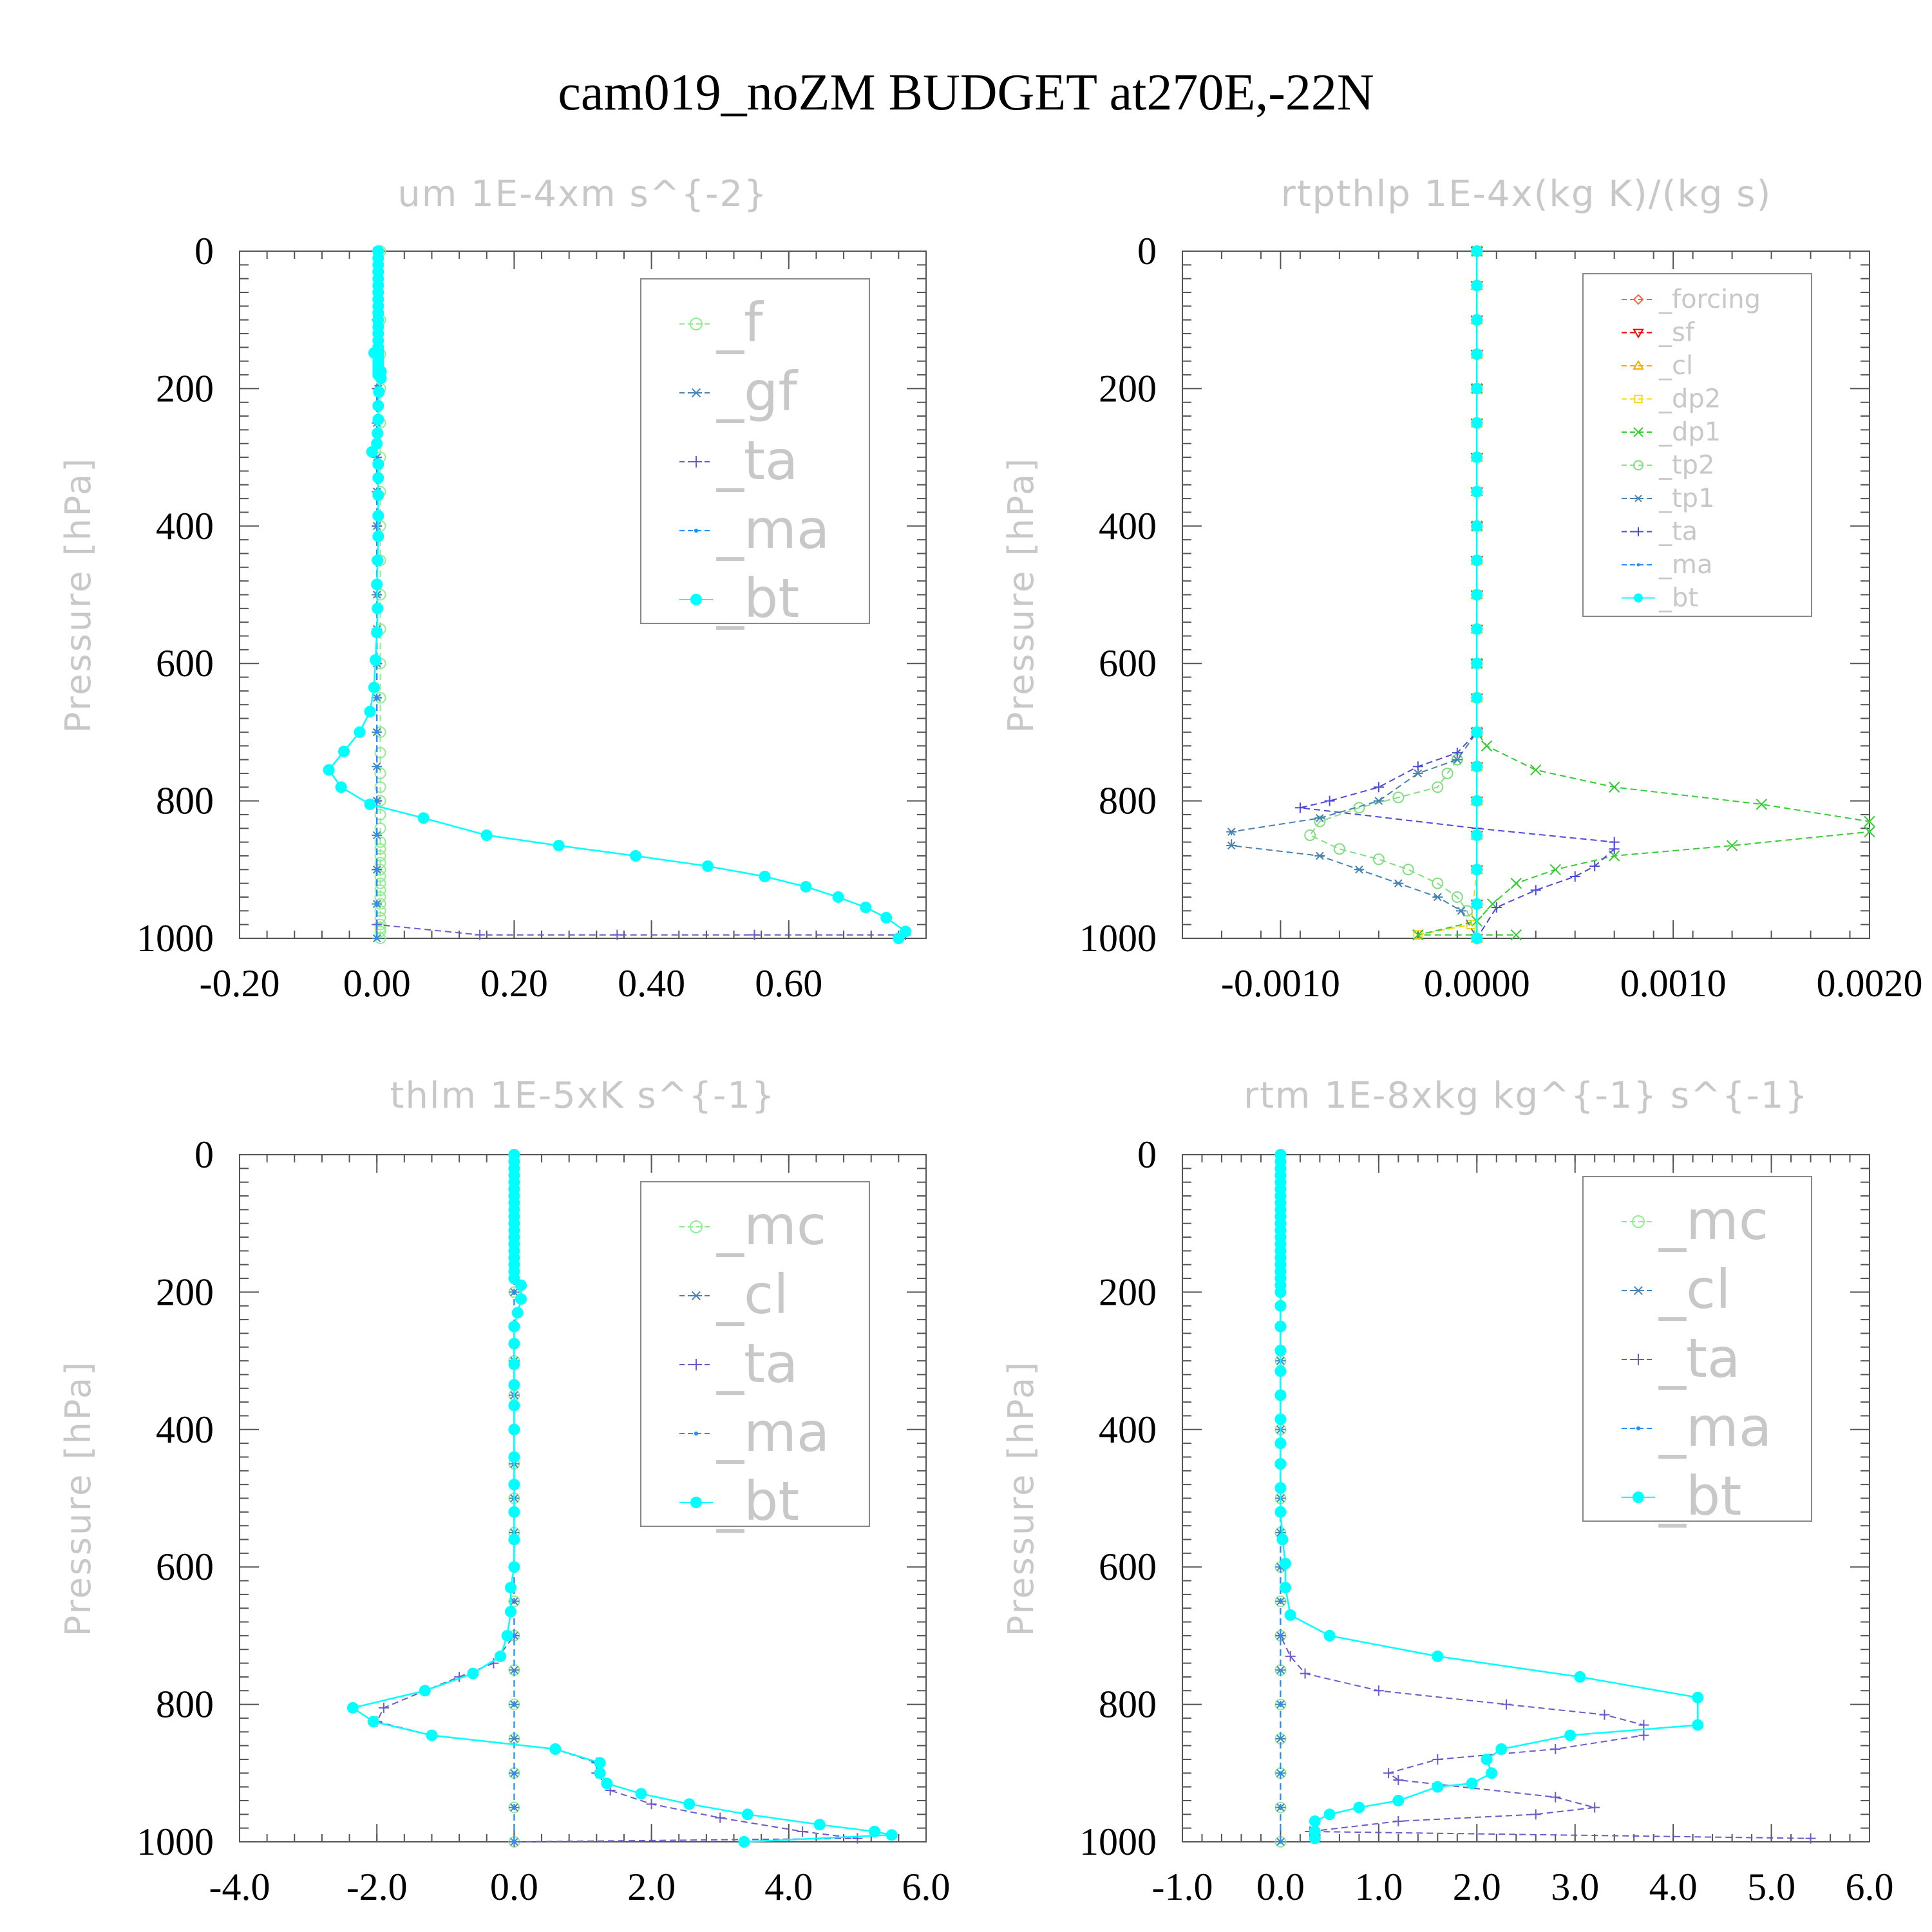 The height and width of the screenshot is (1932, 1932). Describe the element at coordinates (514, 983) in the screenshot. I see `x-tick-label: 0.20` at that location.